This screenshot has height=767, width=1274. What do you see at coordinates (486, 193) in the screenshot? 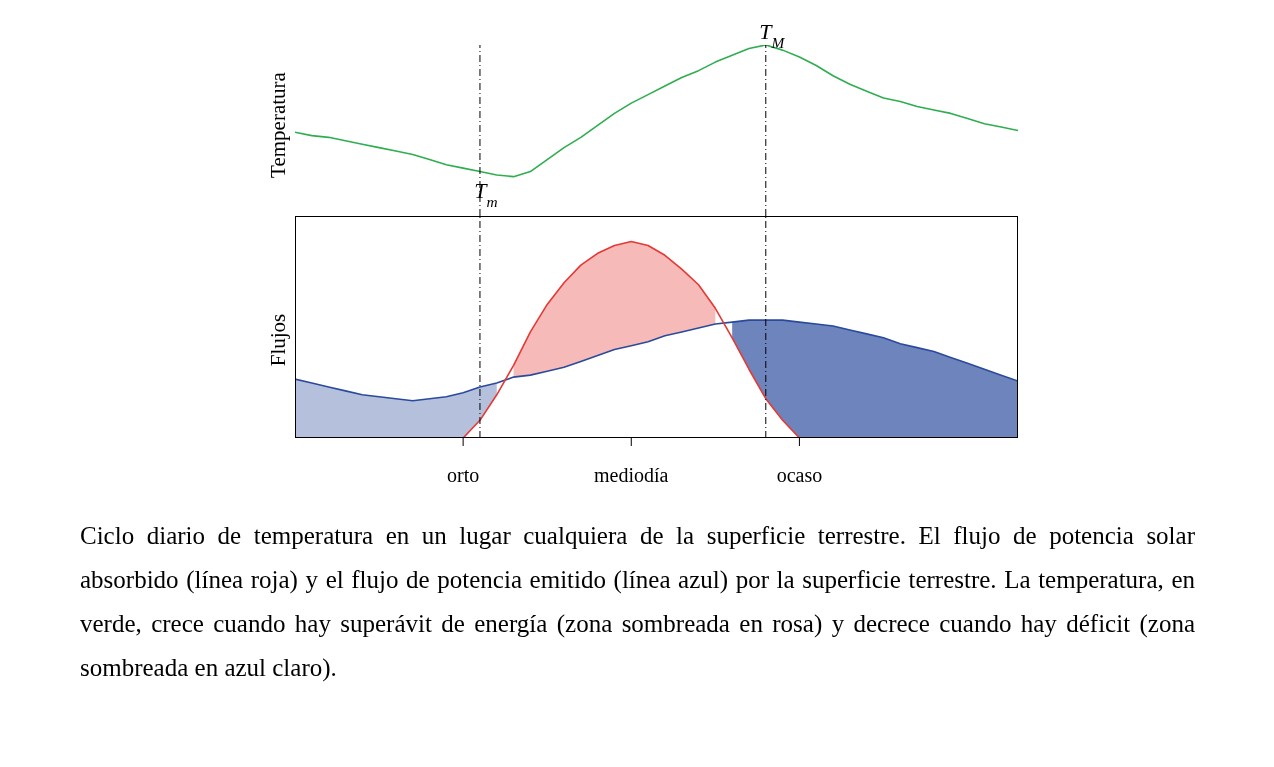
I see `annotation: T$_{m}$` at bounding box center [486, 193].